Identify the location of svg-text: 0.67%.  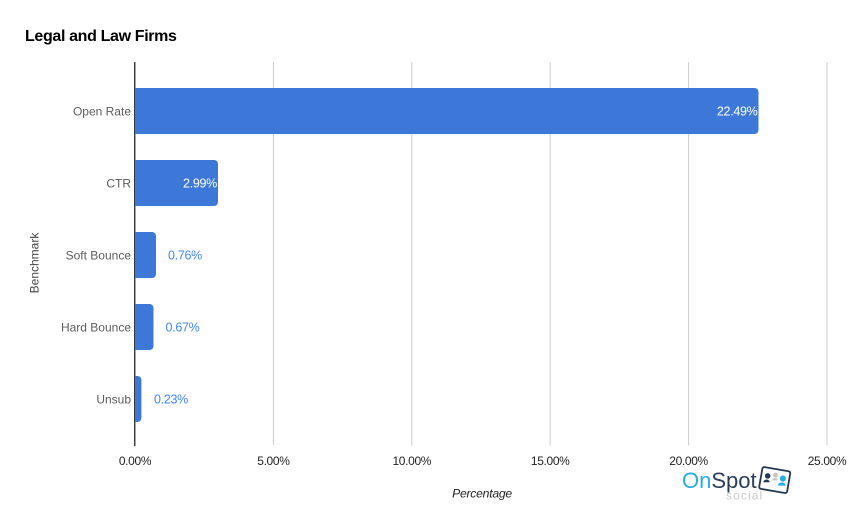
(183, 327).